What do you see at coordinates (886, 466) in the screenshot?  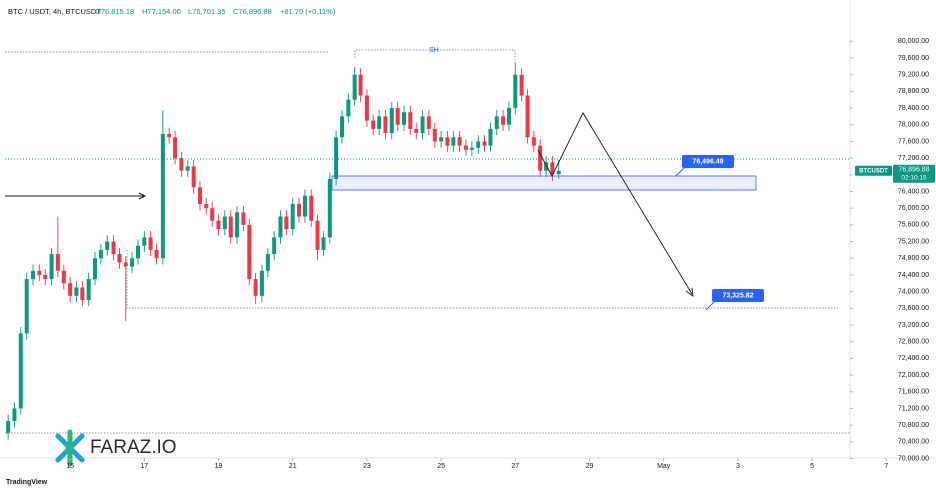 I see `x-tick-label: 7` at bounding box center [886, 466].